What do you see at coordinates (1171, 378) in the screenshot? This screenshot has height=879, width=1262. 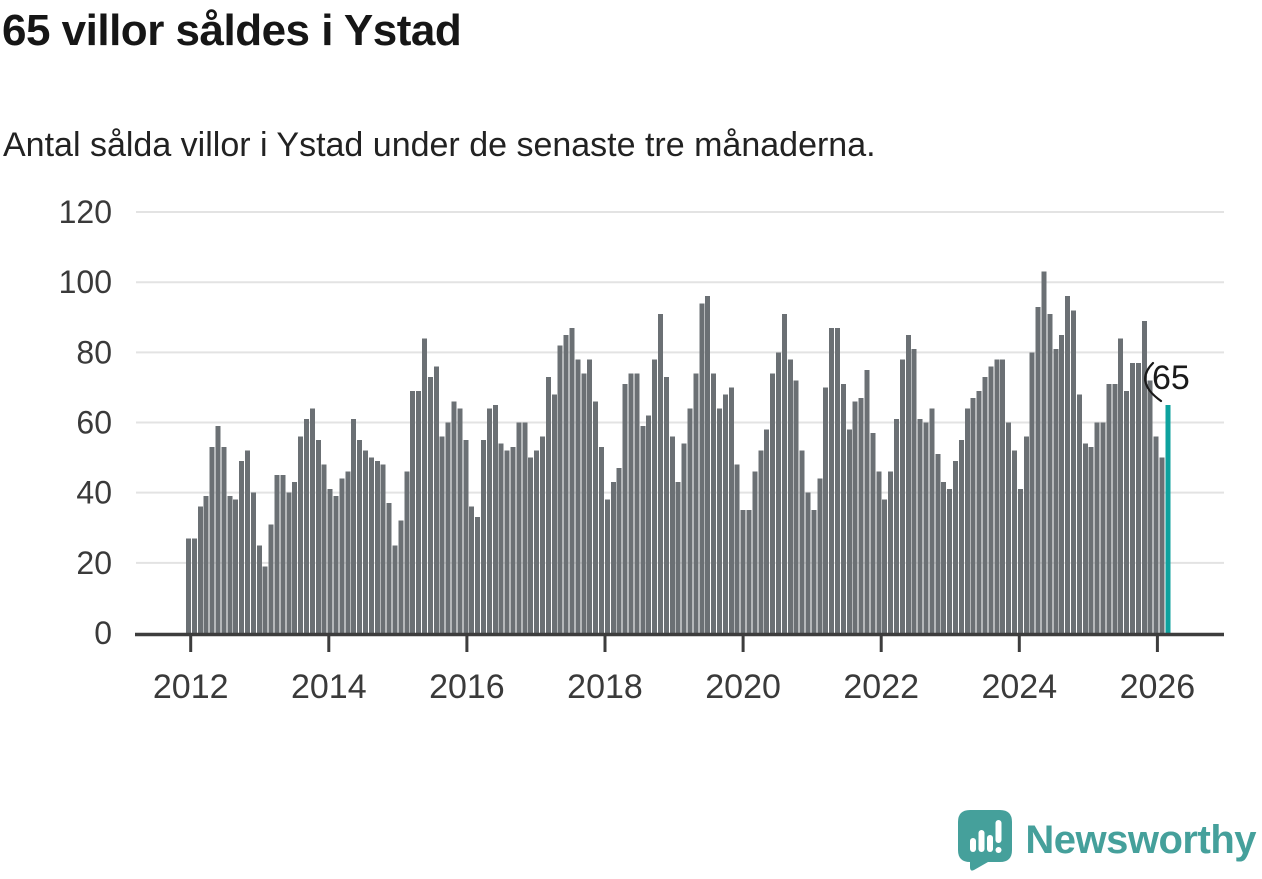 I see `value-annotation: 65` at bounding box center [1171, 378].